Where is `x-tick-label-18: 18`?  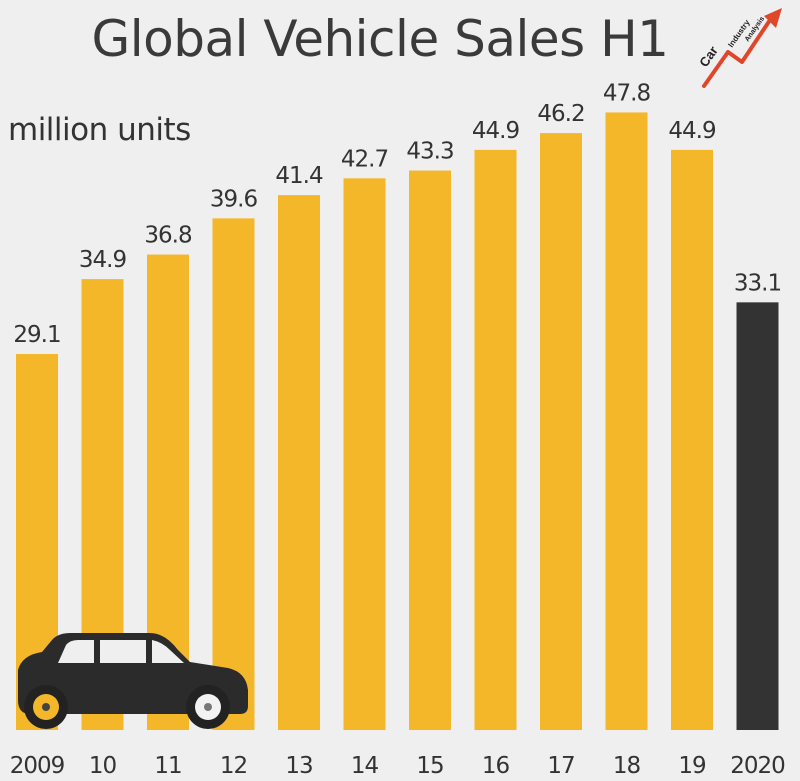 x-tick-label-18: 18 is located at coordinates (627, 766).